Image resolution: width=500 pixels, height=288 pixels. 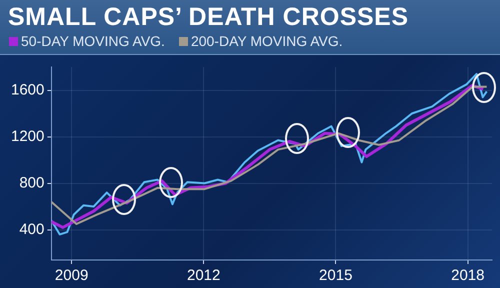 What do you see at coordinates (208, 17) in the screenshot?
I see `chart-title: SMALL CAPS’ DEATH CROSSES` at bounding box center [208, 17].